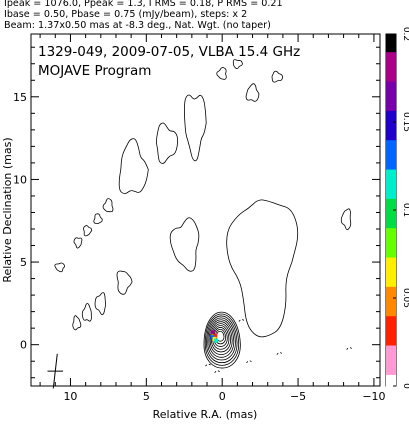 This screenshot has width=409, height=424. What do you see at coordinates (205, 414) in the screenshot?
I see `x-axis-label: Relative R.A. (mas)` at bounding box center [205, 414].